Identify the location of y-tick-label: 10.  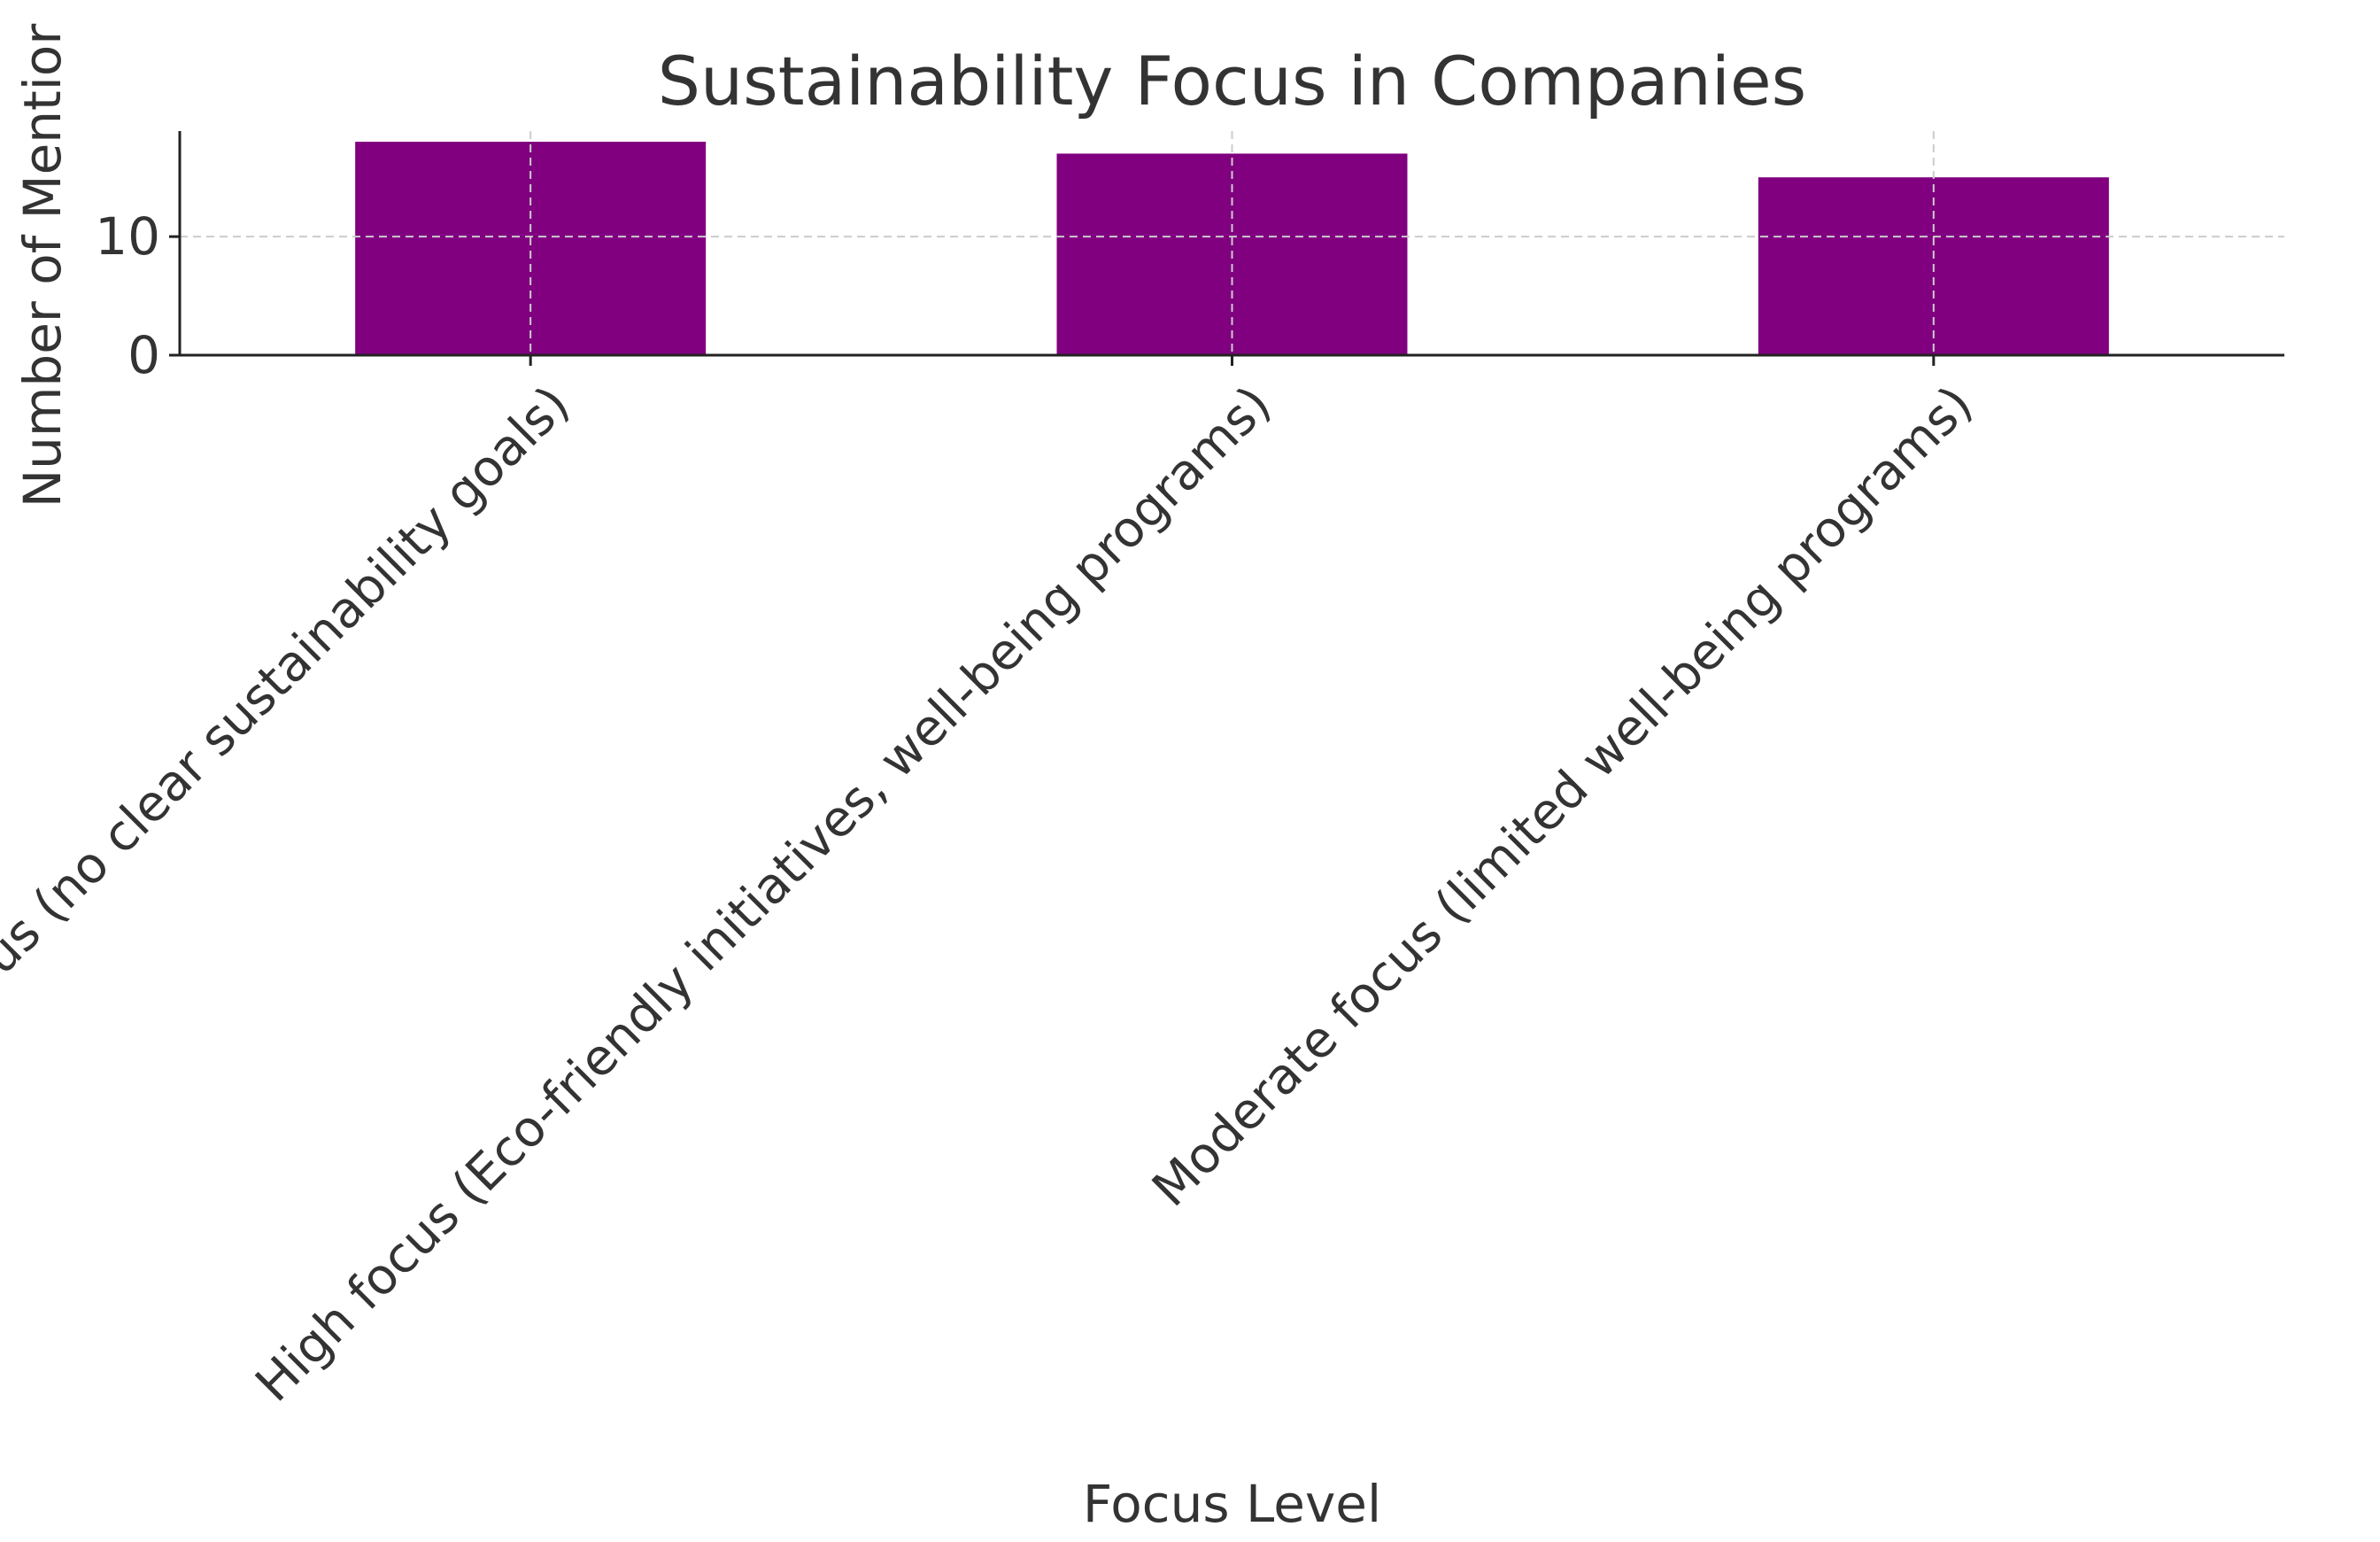
(127, 236).